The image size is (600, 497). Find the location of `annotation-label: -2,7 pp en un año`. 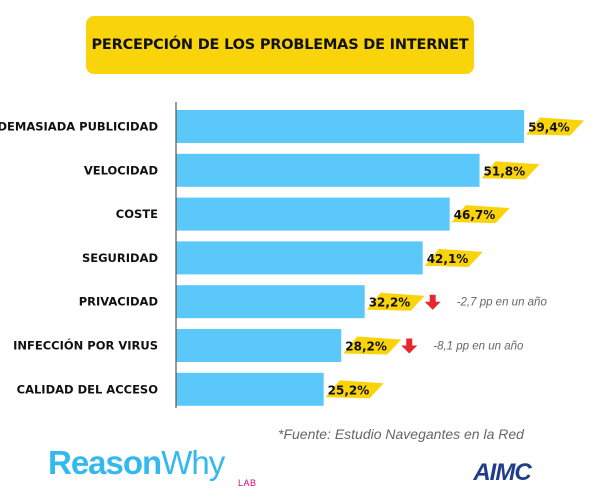

annotation-label: -2,7 pp en un año is located at coordinates (502, 303).